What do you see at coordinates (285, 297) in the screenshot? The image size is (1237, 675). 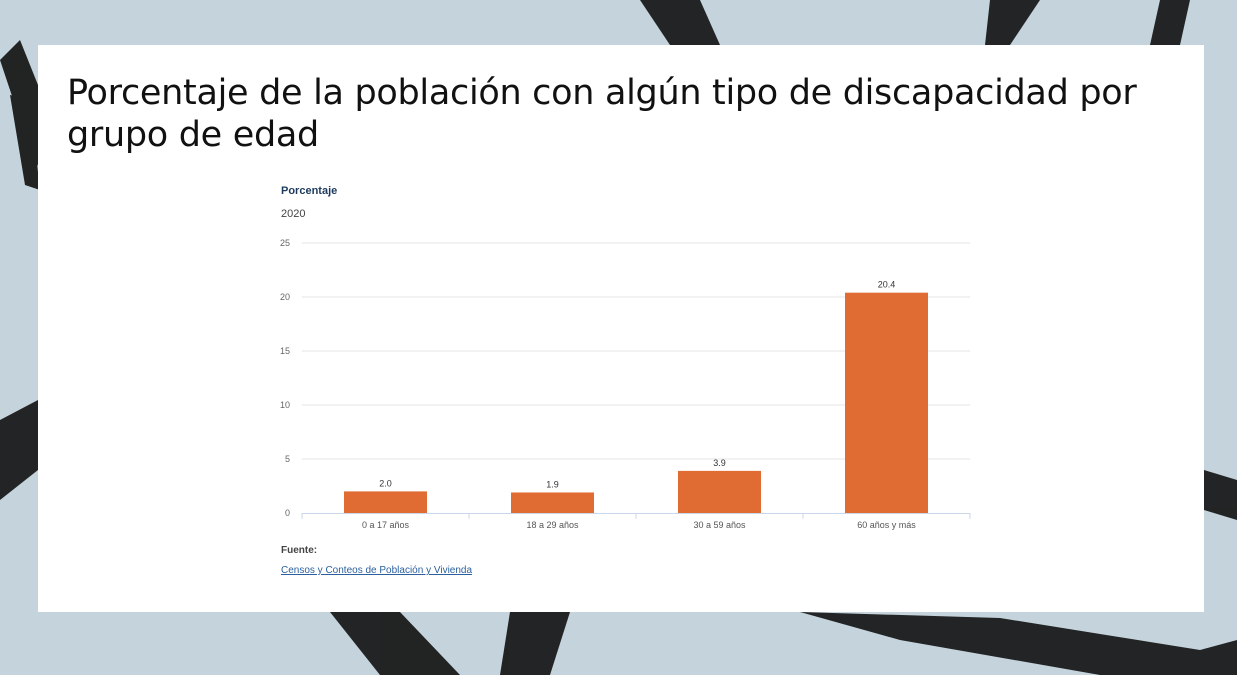 I see `y-tick-label: 20` at bounding box center [285, 297].